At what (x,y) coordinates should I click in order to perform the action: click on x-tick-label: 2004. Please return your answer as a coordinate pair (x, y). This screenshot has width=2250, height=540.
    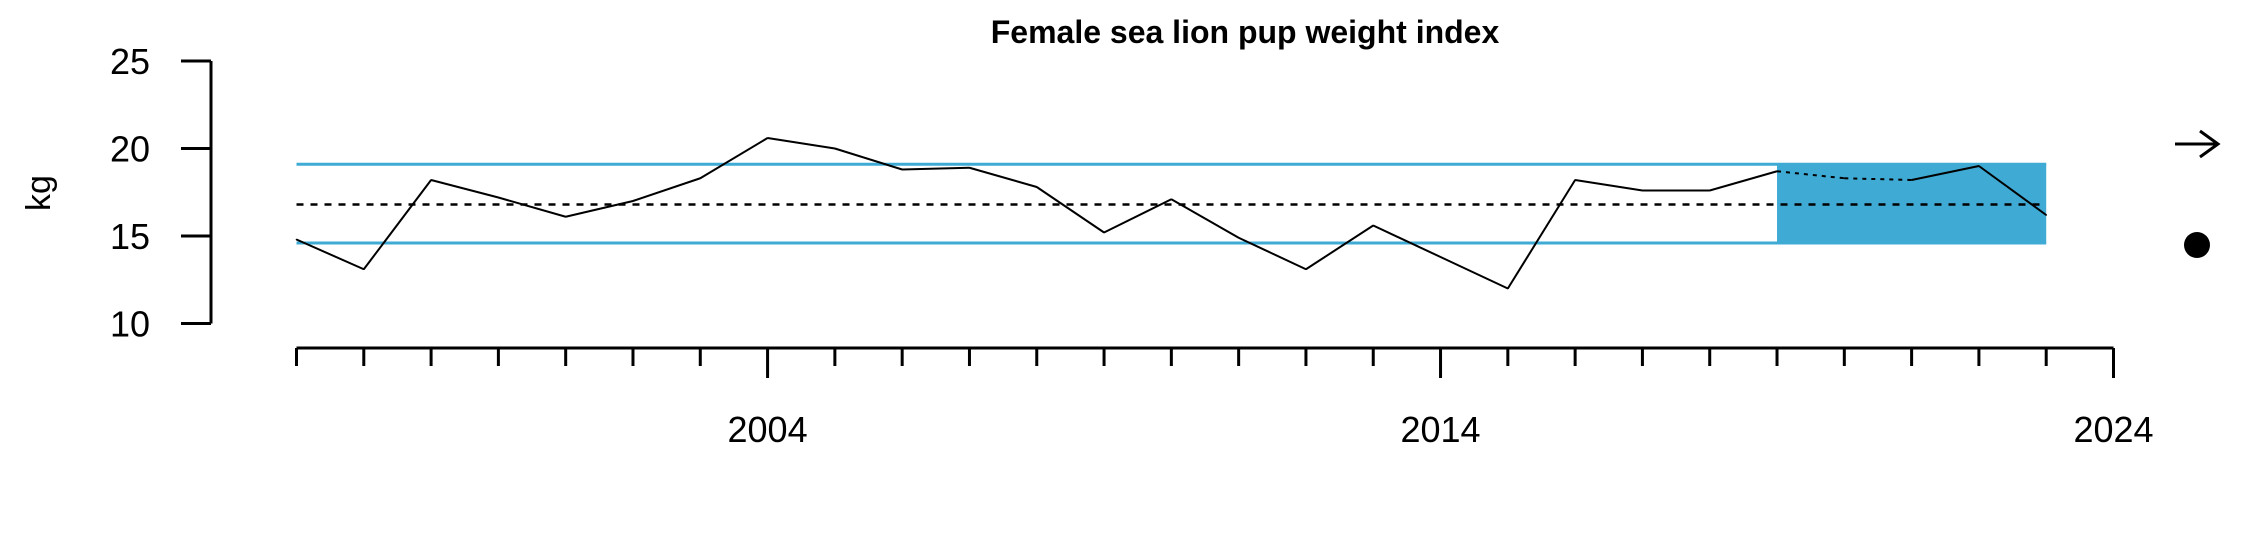
    Looking at the image, I should click on (768, 429).